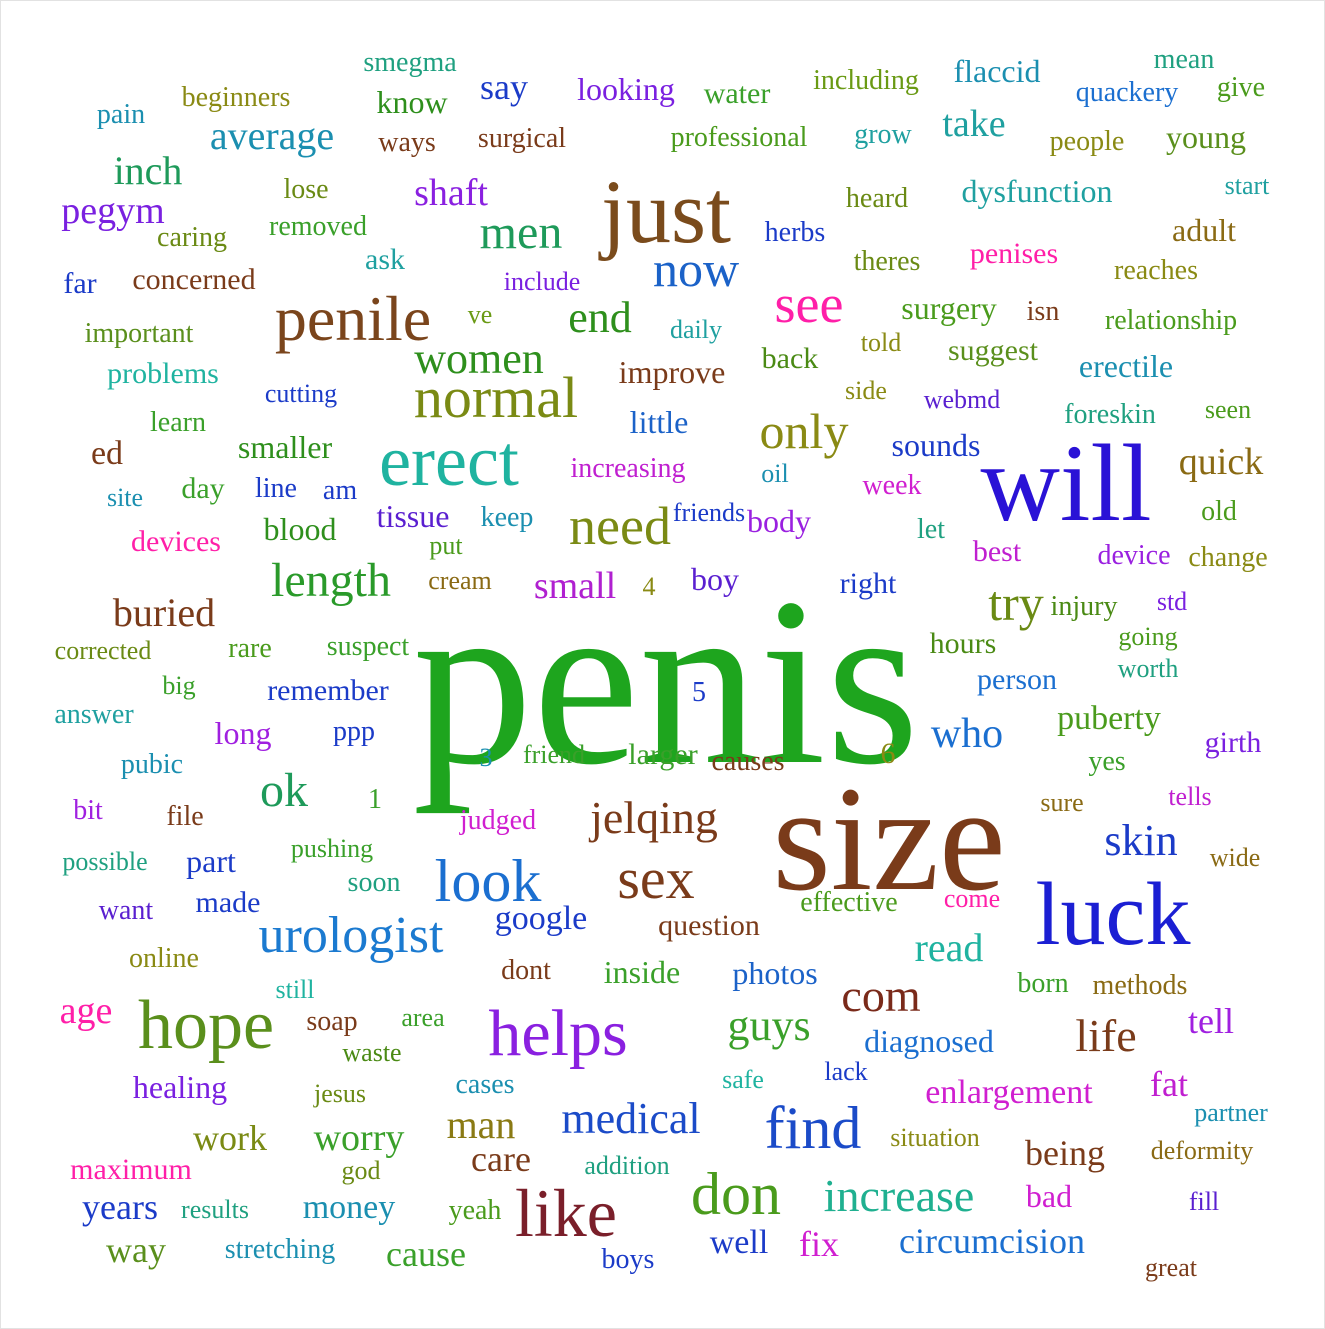  What do you see at coordinates (866, 80) in the screenshot?
I see `word-including: including` at bounding box center [866, 80].